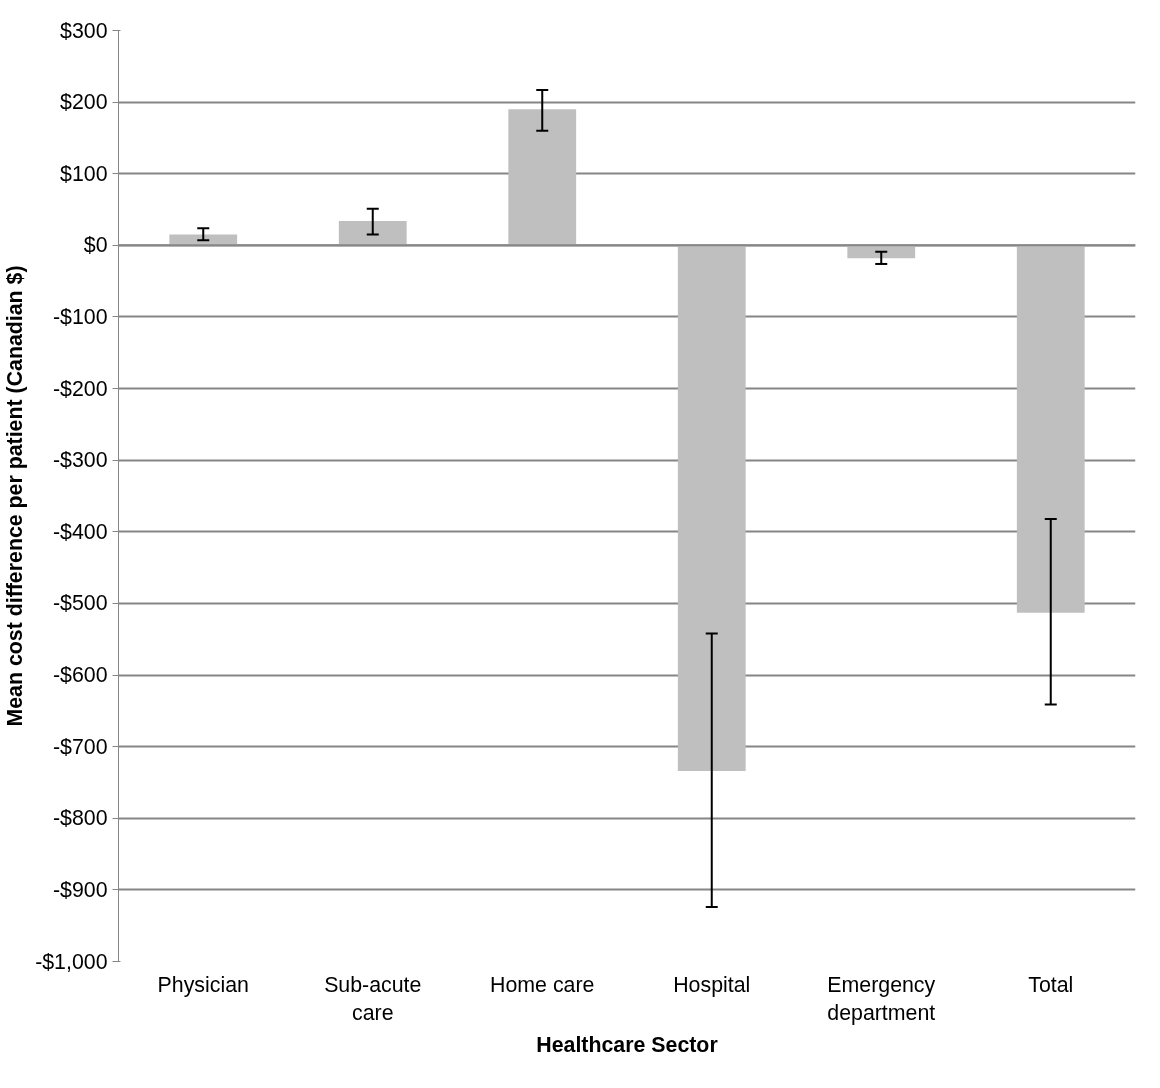 This screenshot has height=1088, width=1160. What do you see at coordinates (373, 999) in the screenshot?
I see `x-tick-label: Sub-acute care` at bounding box center [373, 999].